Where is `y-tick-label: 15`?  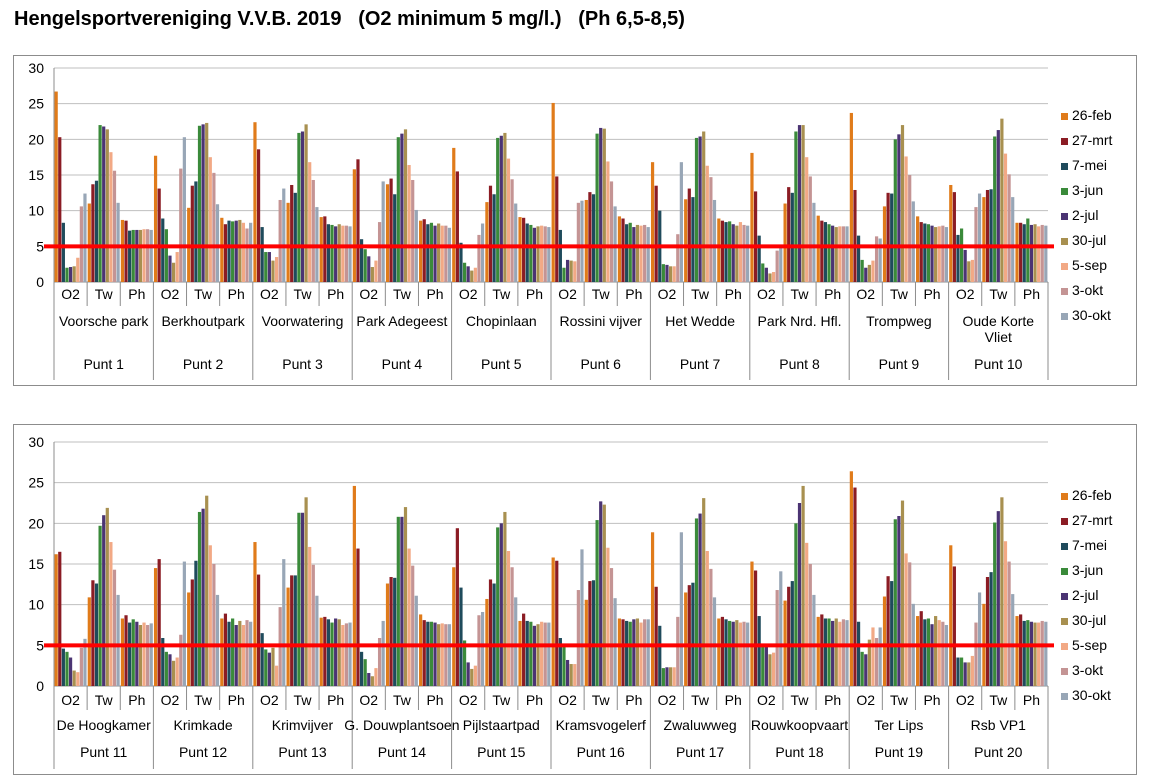 y-tick-label: 15 is located at coordinates (36, 175).